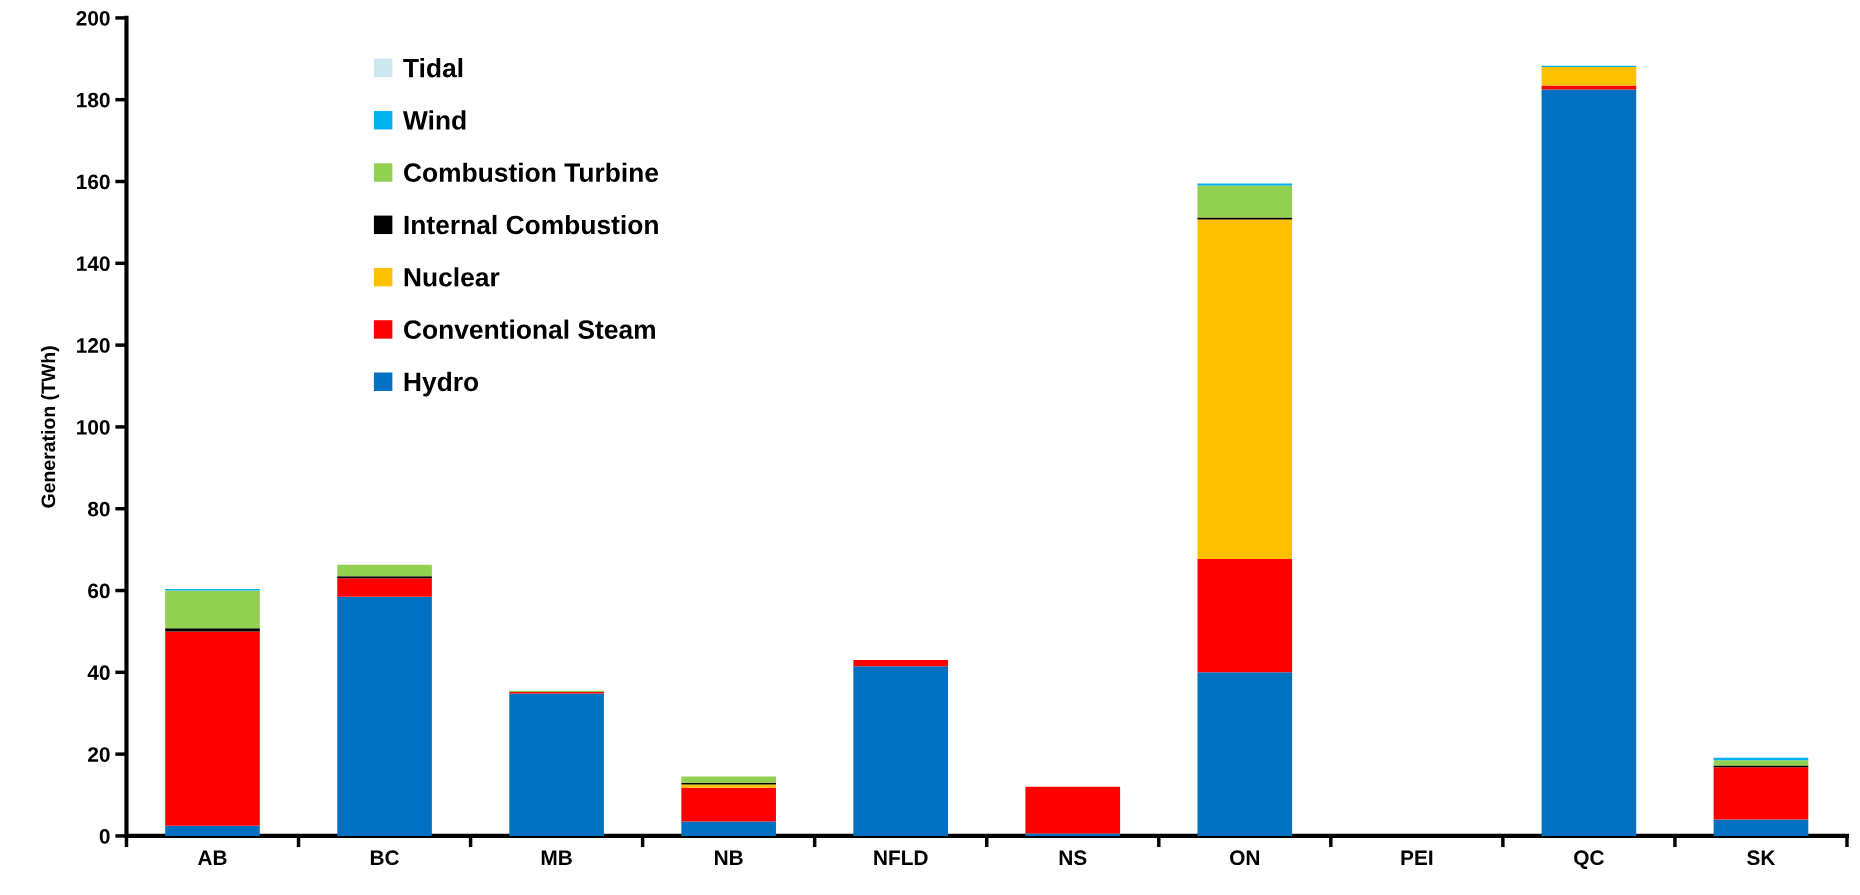 This screenshot has width=1860, height=895. What do you see at coordinates (556, 857) in the screenshot?
I see `x-tick-label: MB` at bounding box center [556, 857].